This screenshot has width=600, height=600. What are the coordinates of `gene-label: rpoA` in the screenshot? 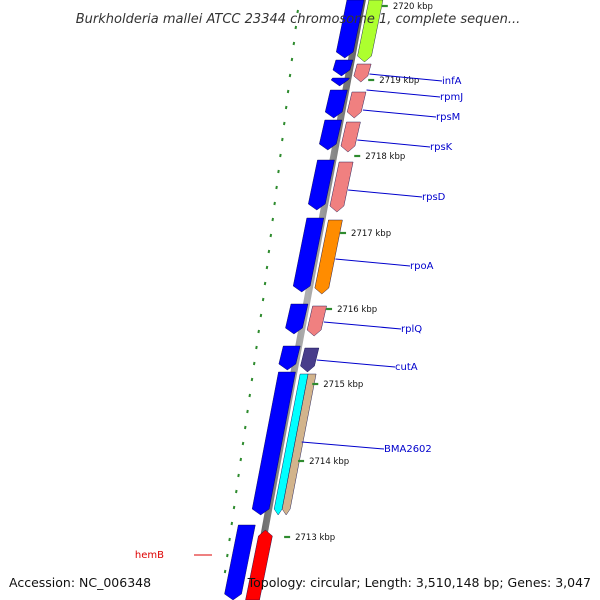 It's located at (422, 266).